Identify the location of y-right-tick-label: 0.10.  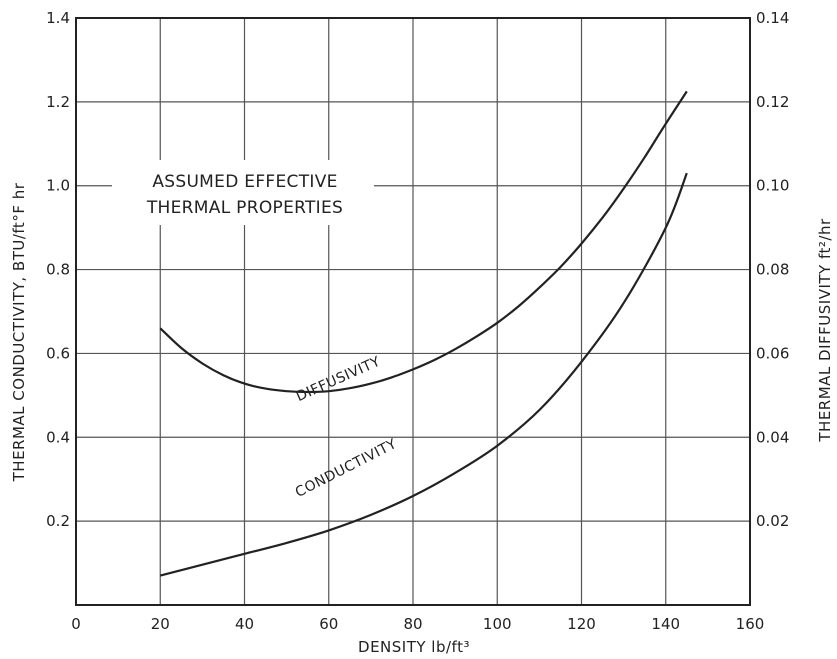
(772, 186).